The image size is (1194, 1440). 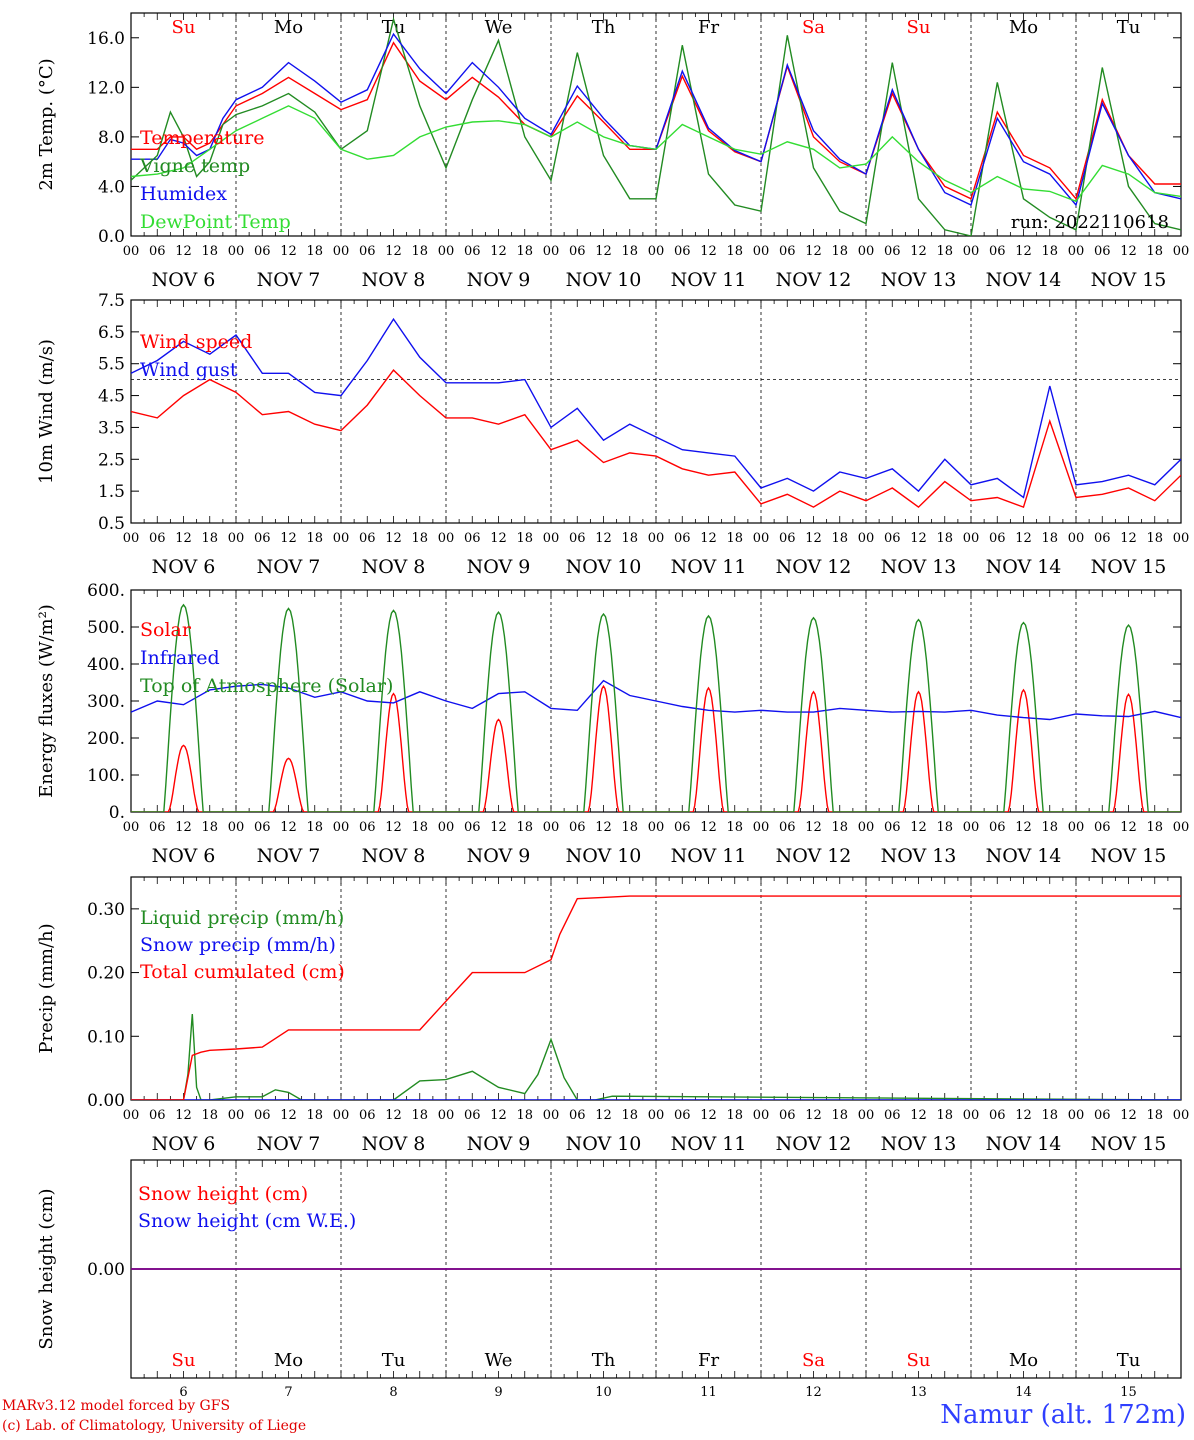 I want to click on y-tick-label: 0.10, so click(x=106, y=1037).